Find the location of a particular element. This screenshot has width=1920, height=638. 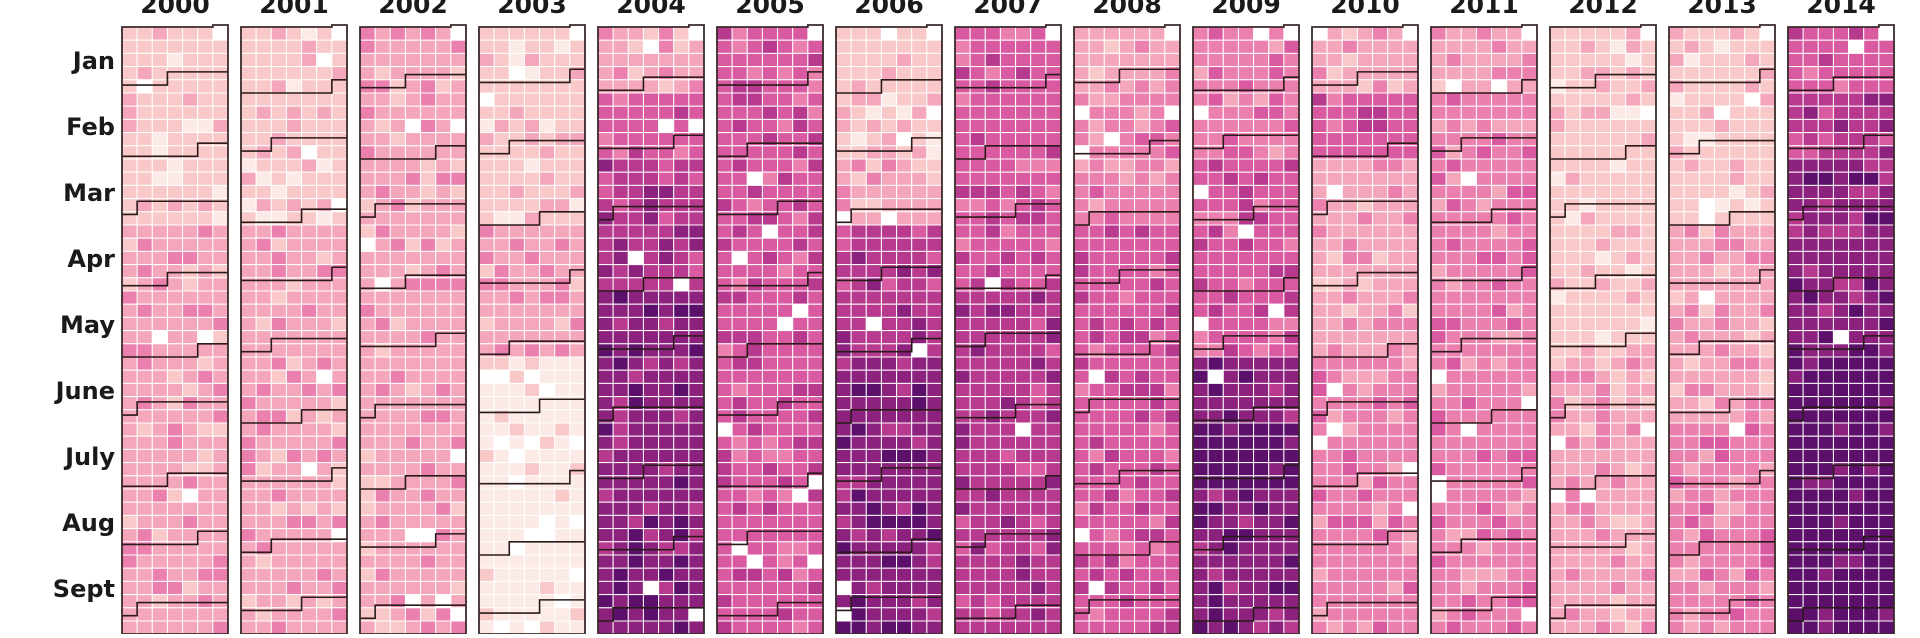

month-label-apr: Apr is located at coordinates (91, 259).